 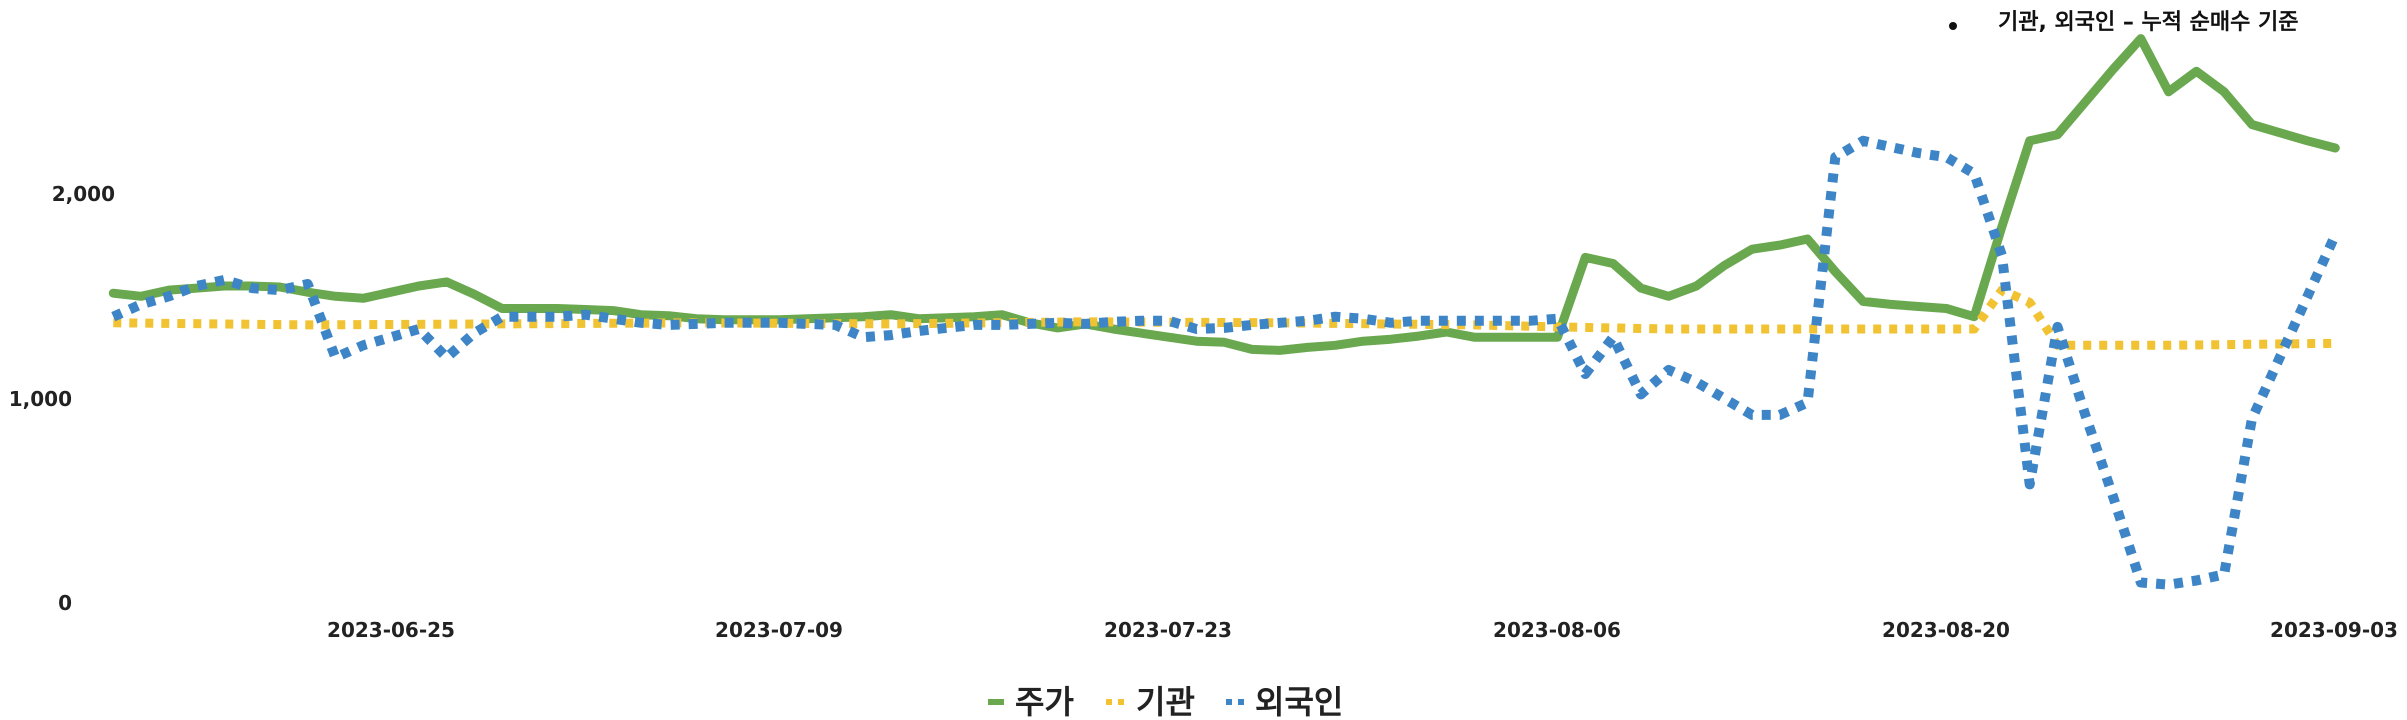 What do you see at coordinates (83, 194) in the screenshot?
I see `y-tick-label: 2,000` at bounding box center [83, 194].